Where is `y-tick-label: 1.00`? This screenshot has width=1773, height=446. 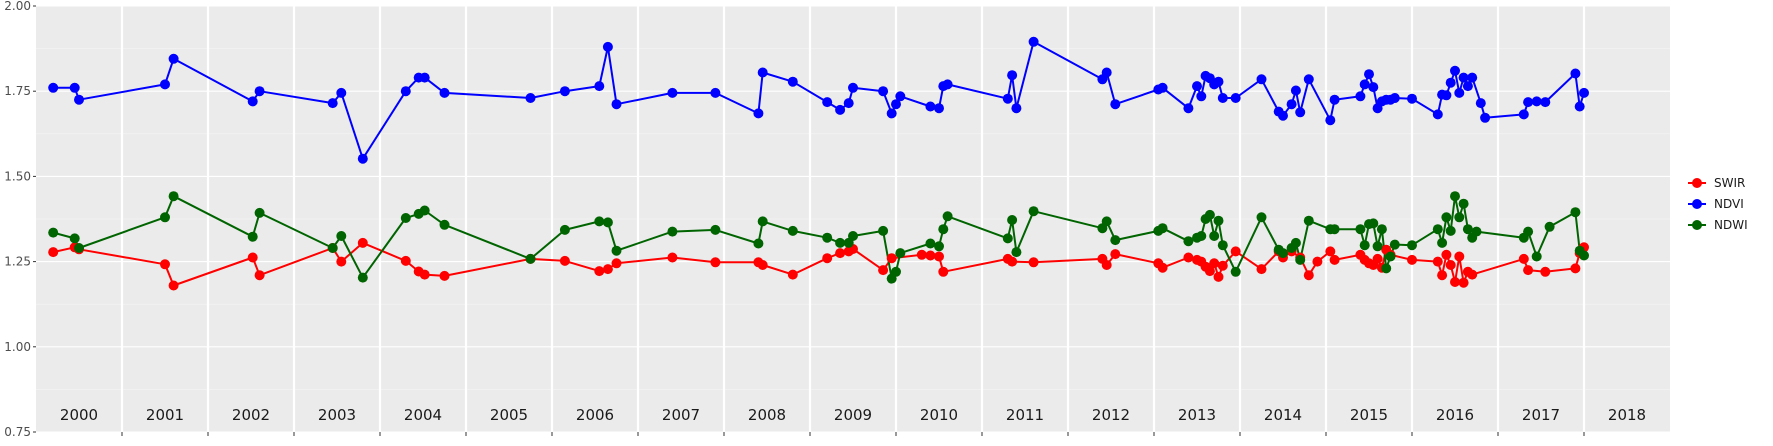
y-tick-label: 1.00 is located at coordinates (17, 347).